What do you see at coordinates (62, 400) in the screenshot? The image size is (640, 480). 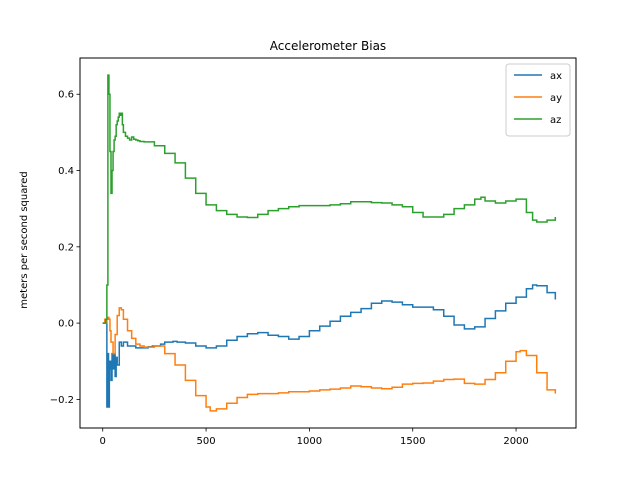 I see `y-tick-label: −0.2` at bounding box center [62, 400].